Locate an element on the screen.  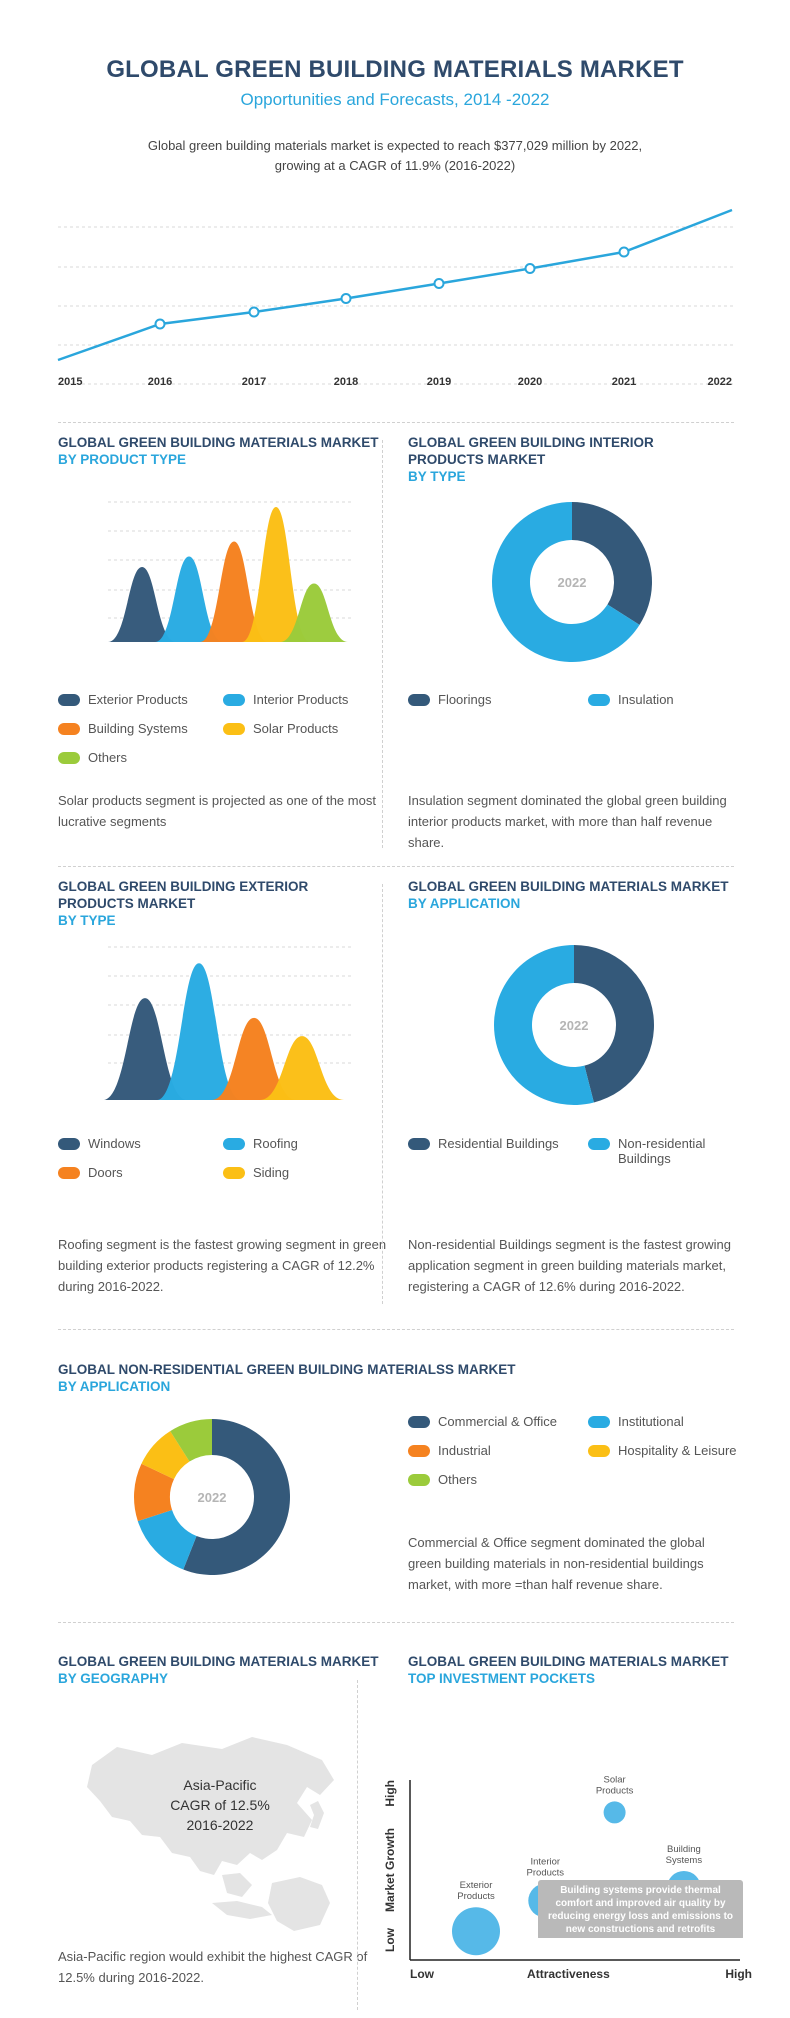
y-axis-title: Market Growth is located at coordinates (390, 1870).